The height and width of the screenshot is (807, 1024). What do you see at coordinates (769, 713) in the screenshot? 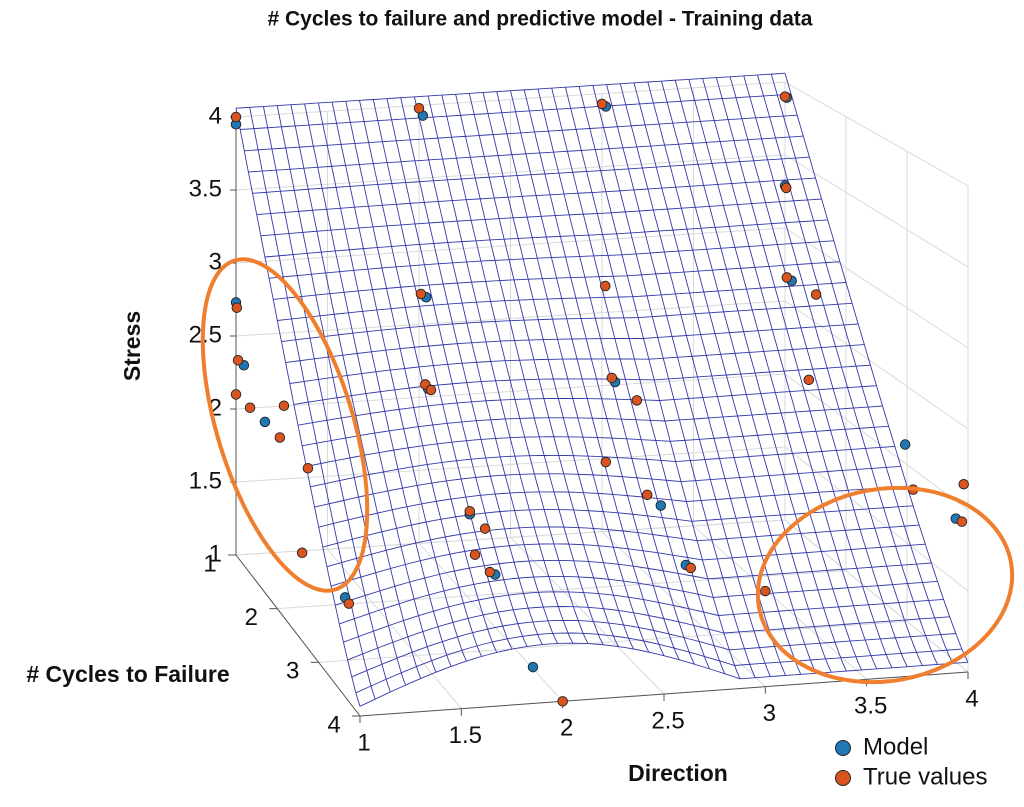
I see `x-tick-label: 3` at bounding box center [769, 713].